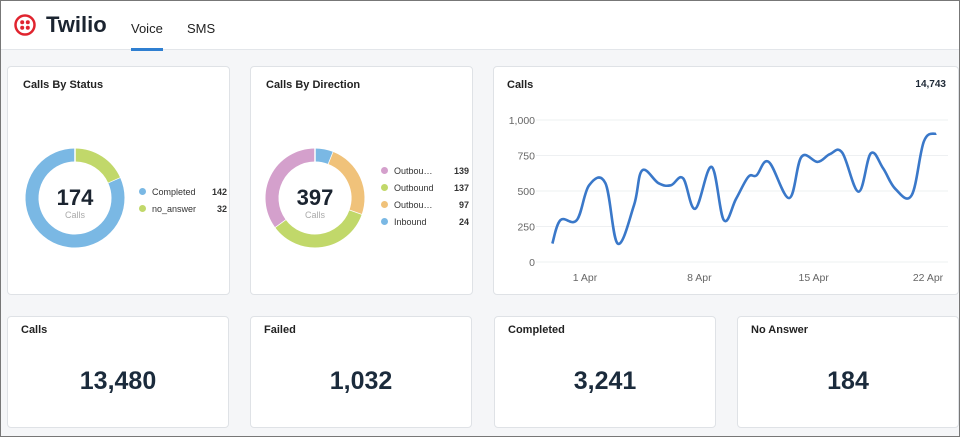 The width and height of the screenshot is (960, 437). What do you see at coordinates (461, 170) in the screenshot?
I see `legend-value: 139` at bounding box center [461, 170].